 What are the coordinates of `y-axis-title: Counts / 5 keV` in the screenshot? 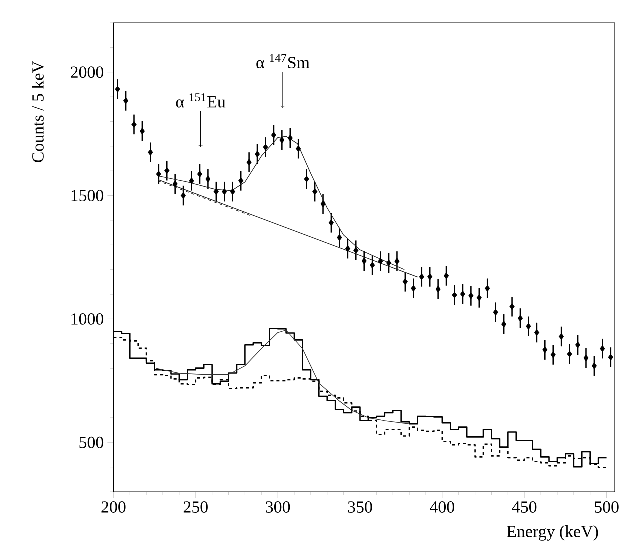 It's located at (38, 111).